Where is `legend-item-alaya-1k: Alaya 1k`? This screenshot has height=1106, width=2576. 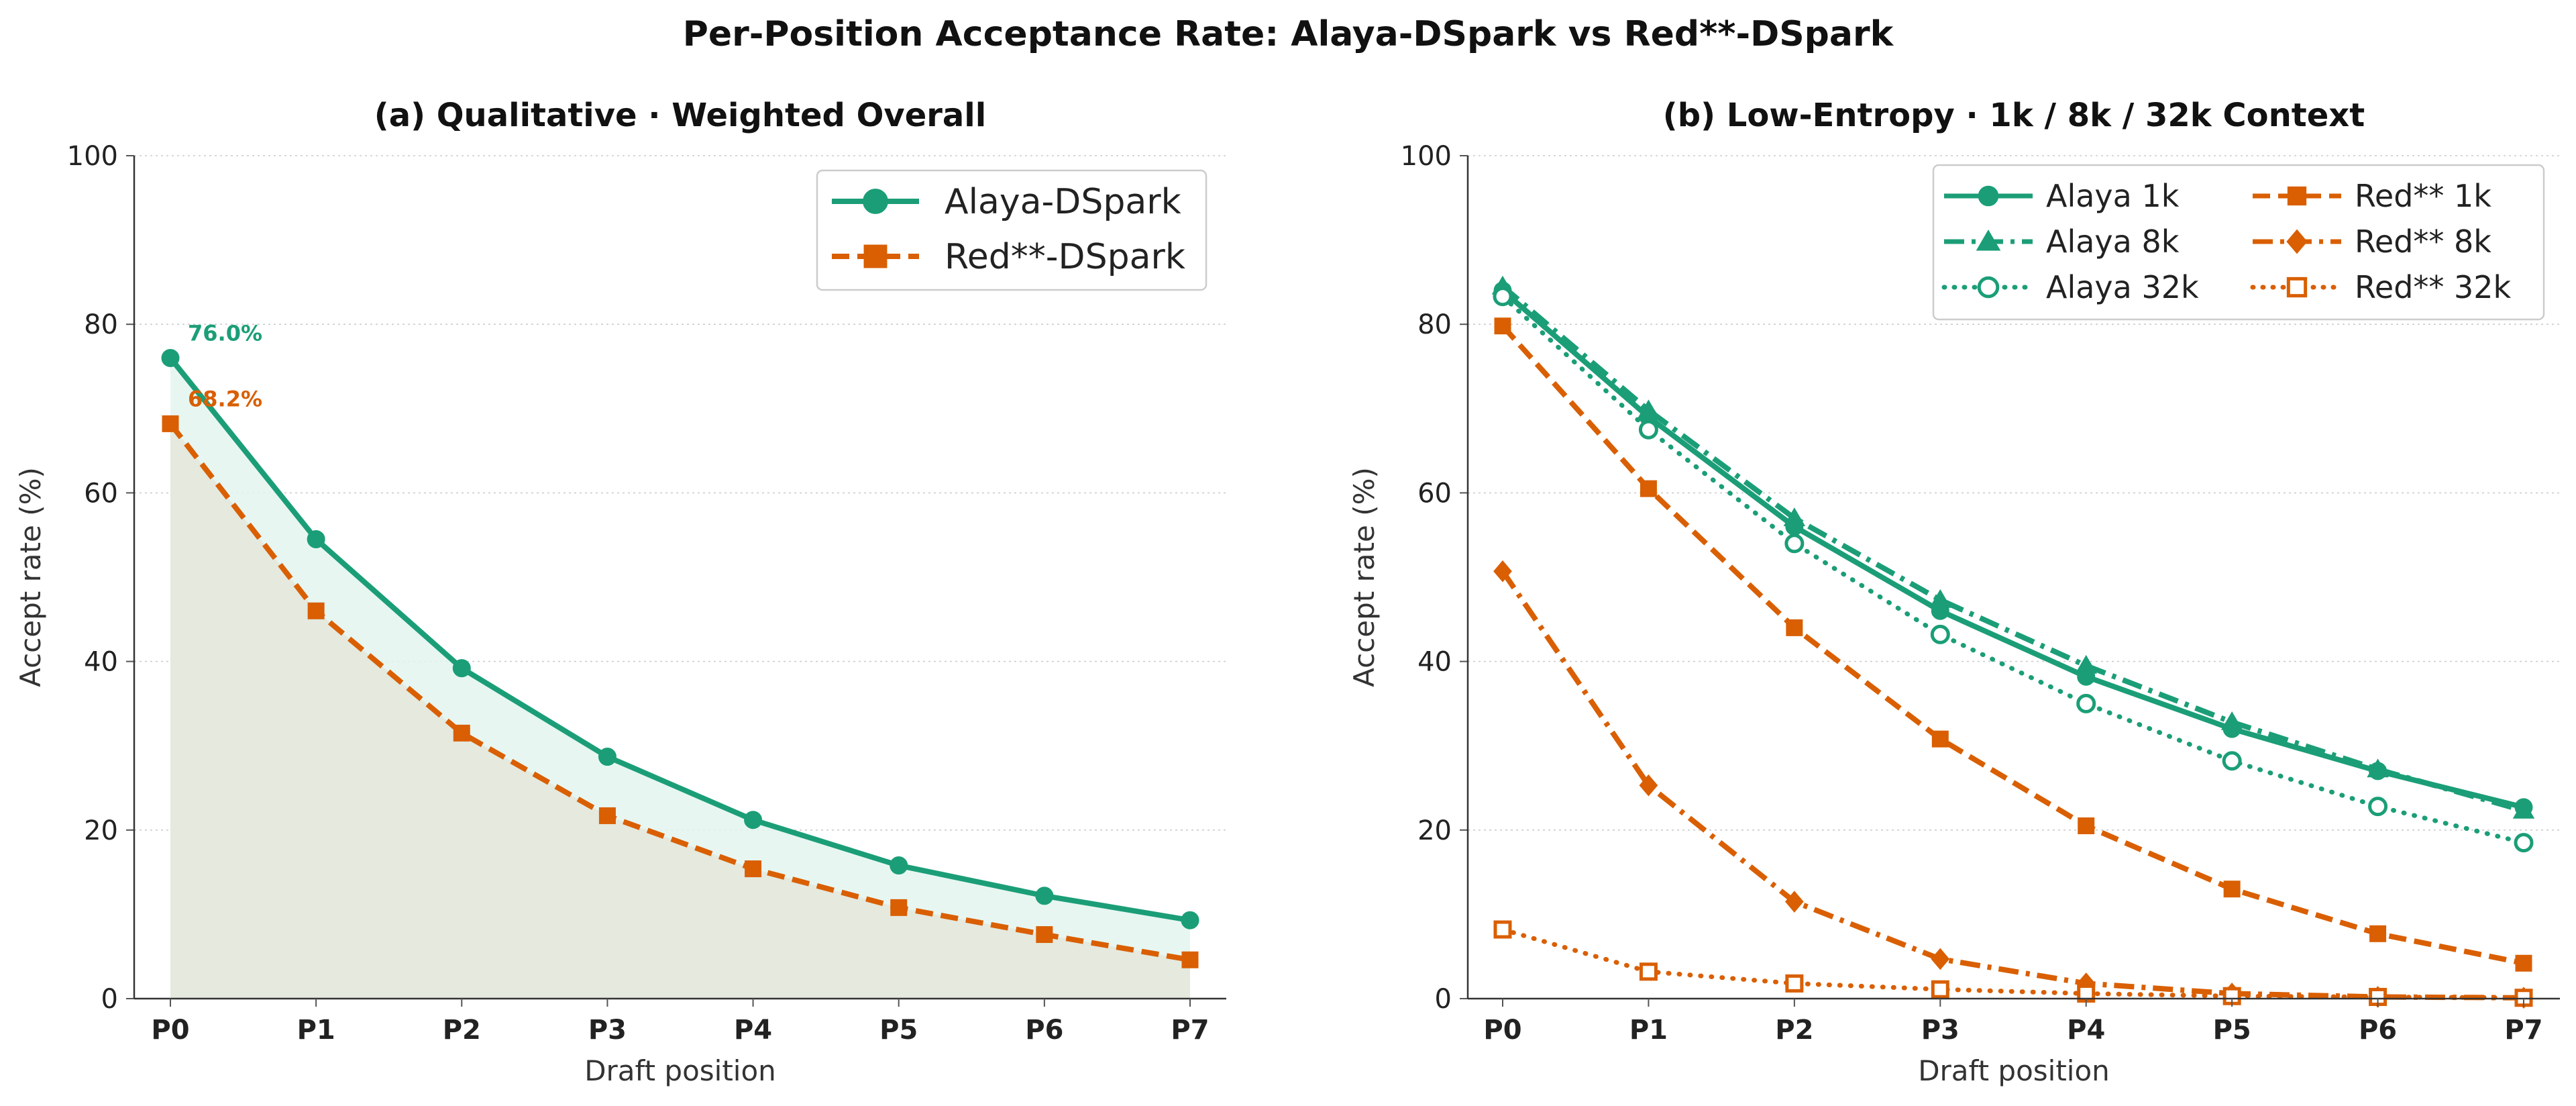 legend-item-alaya-1k: Alaya 1k is located at coordinates (2062, 196).